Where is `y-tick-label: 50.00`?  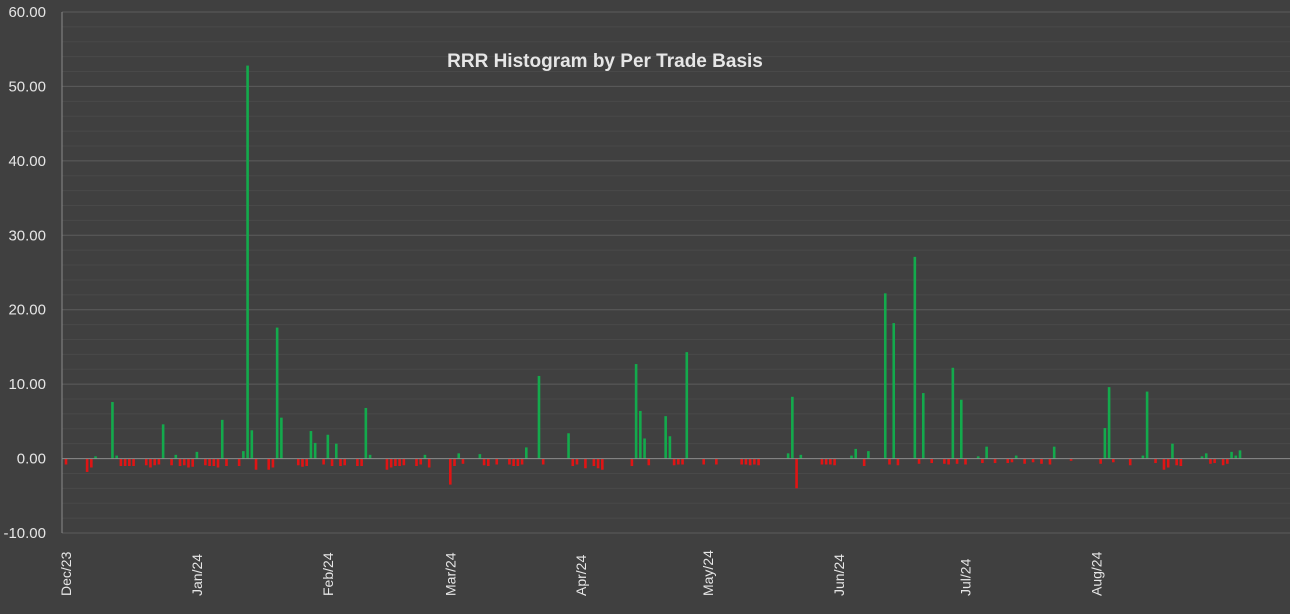 y-tick-label: 50.00 is located at coordinates (27, 86).